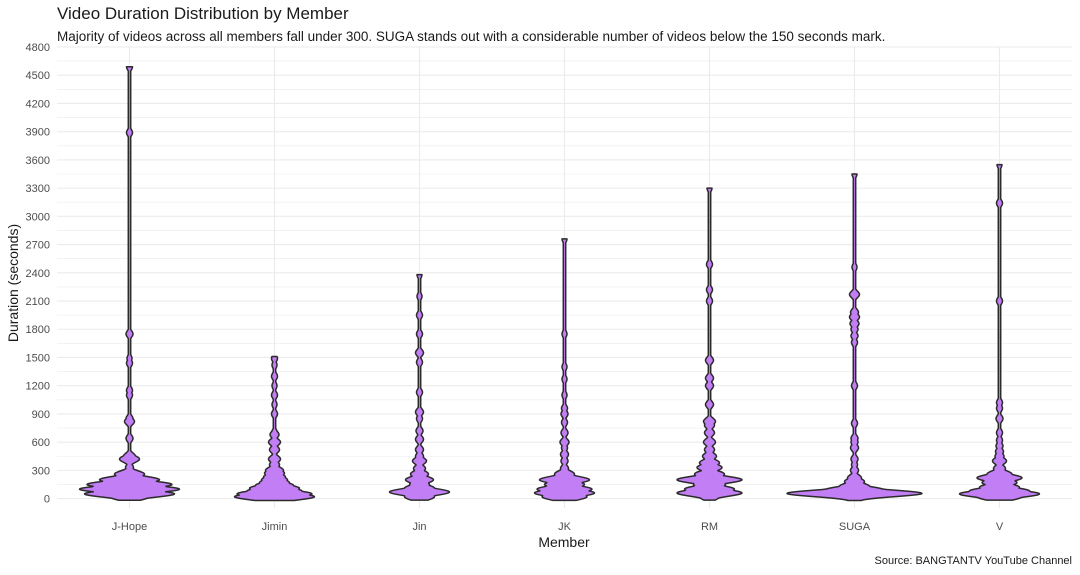 This screenshot has height=575, width=1080. Describe the element at coordinates (38, 387) in the screenshot. I see `y-tick-label: 1200` at that location.